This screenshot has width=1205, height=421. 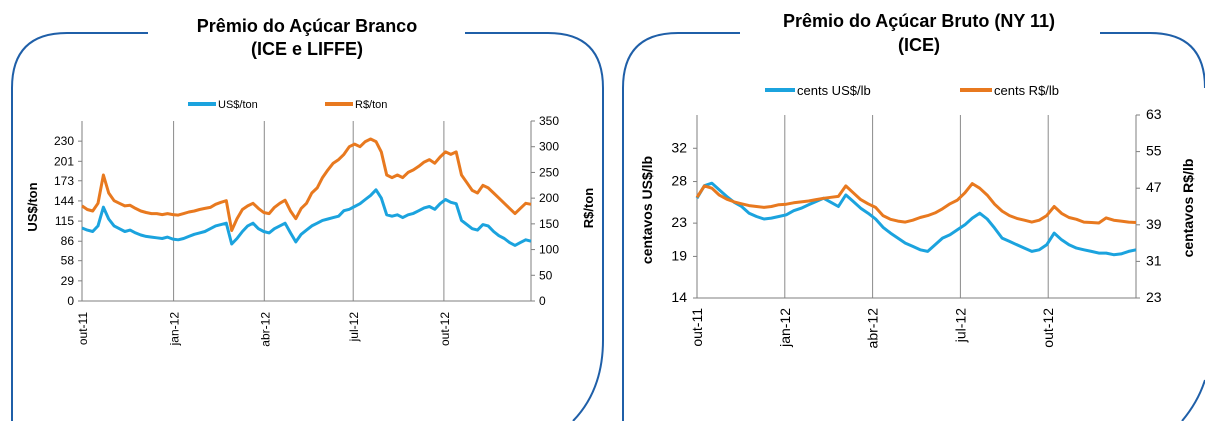 I want to click on y2-tick-label: 200, so click(x=549, y=198).